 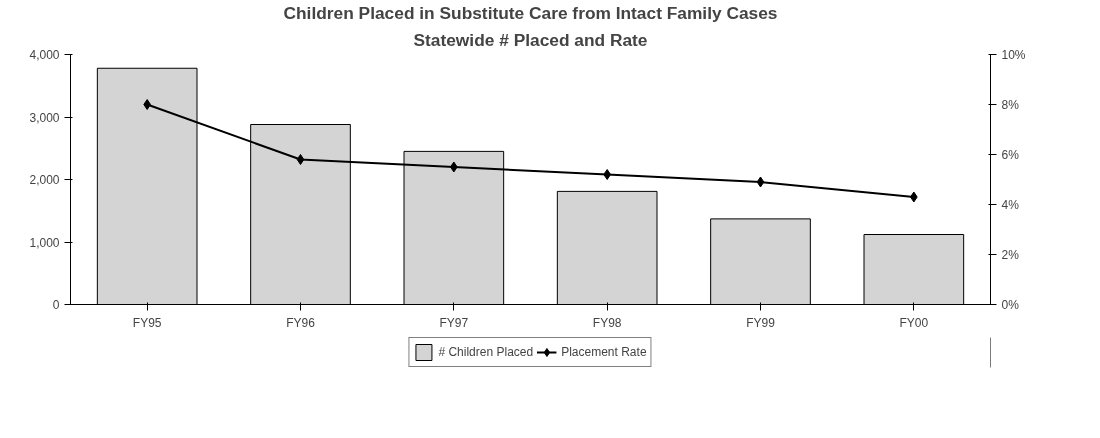 What do you see at coordinates (44, 117) in the screenshot?
I see `y-tick-label: 3,000` at bounding box center [44, 117].